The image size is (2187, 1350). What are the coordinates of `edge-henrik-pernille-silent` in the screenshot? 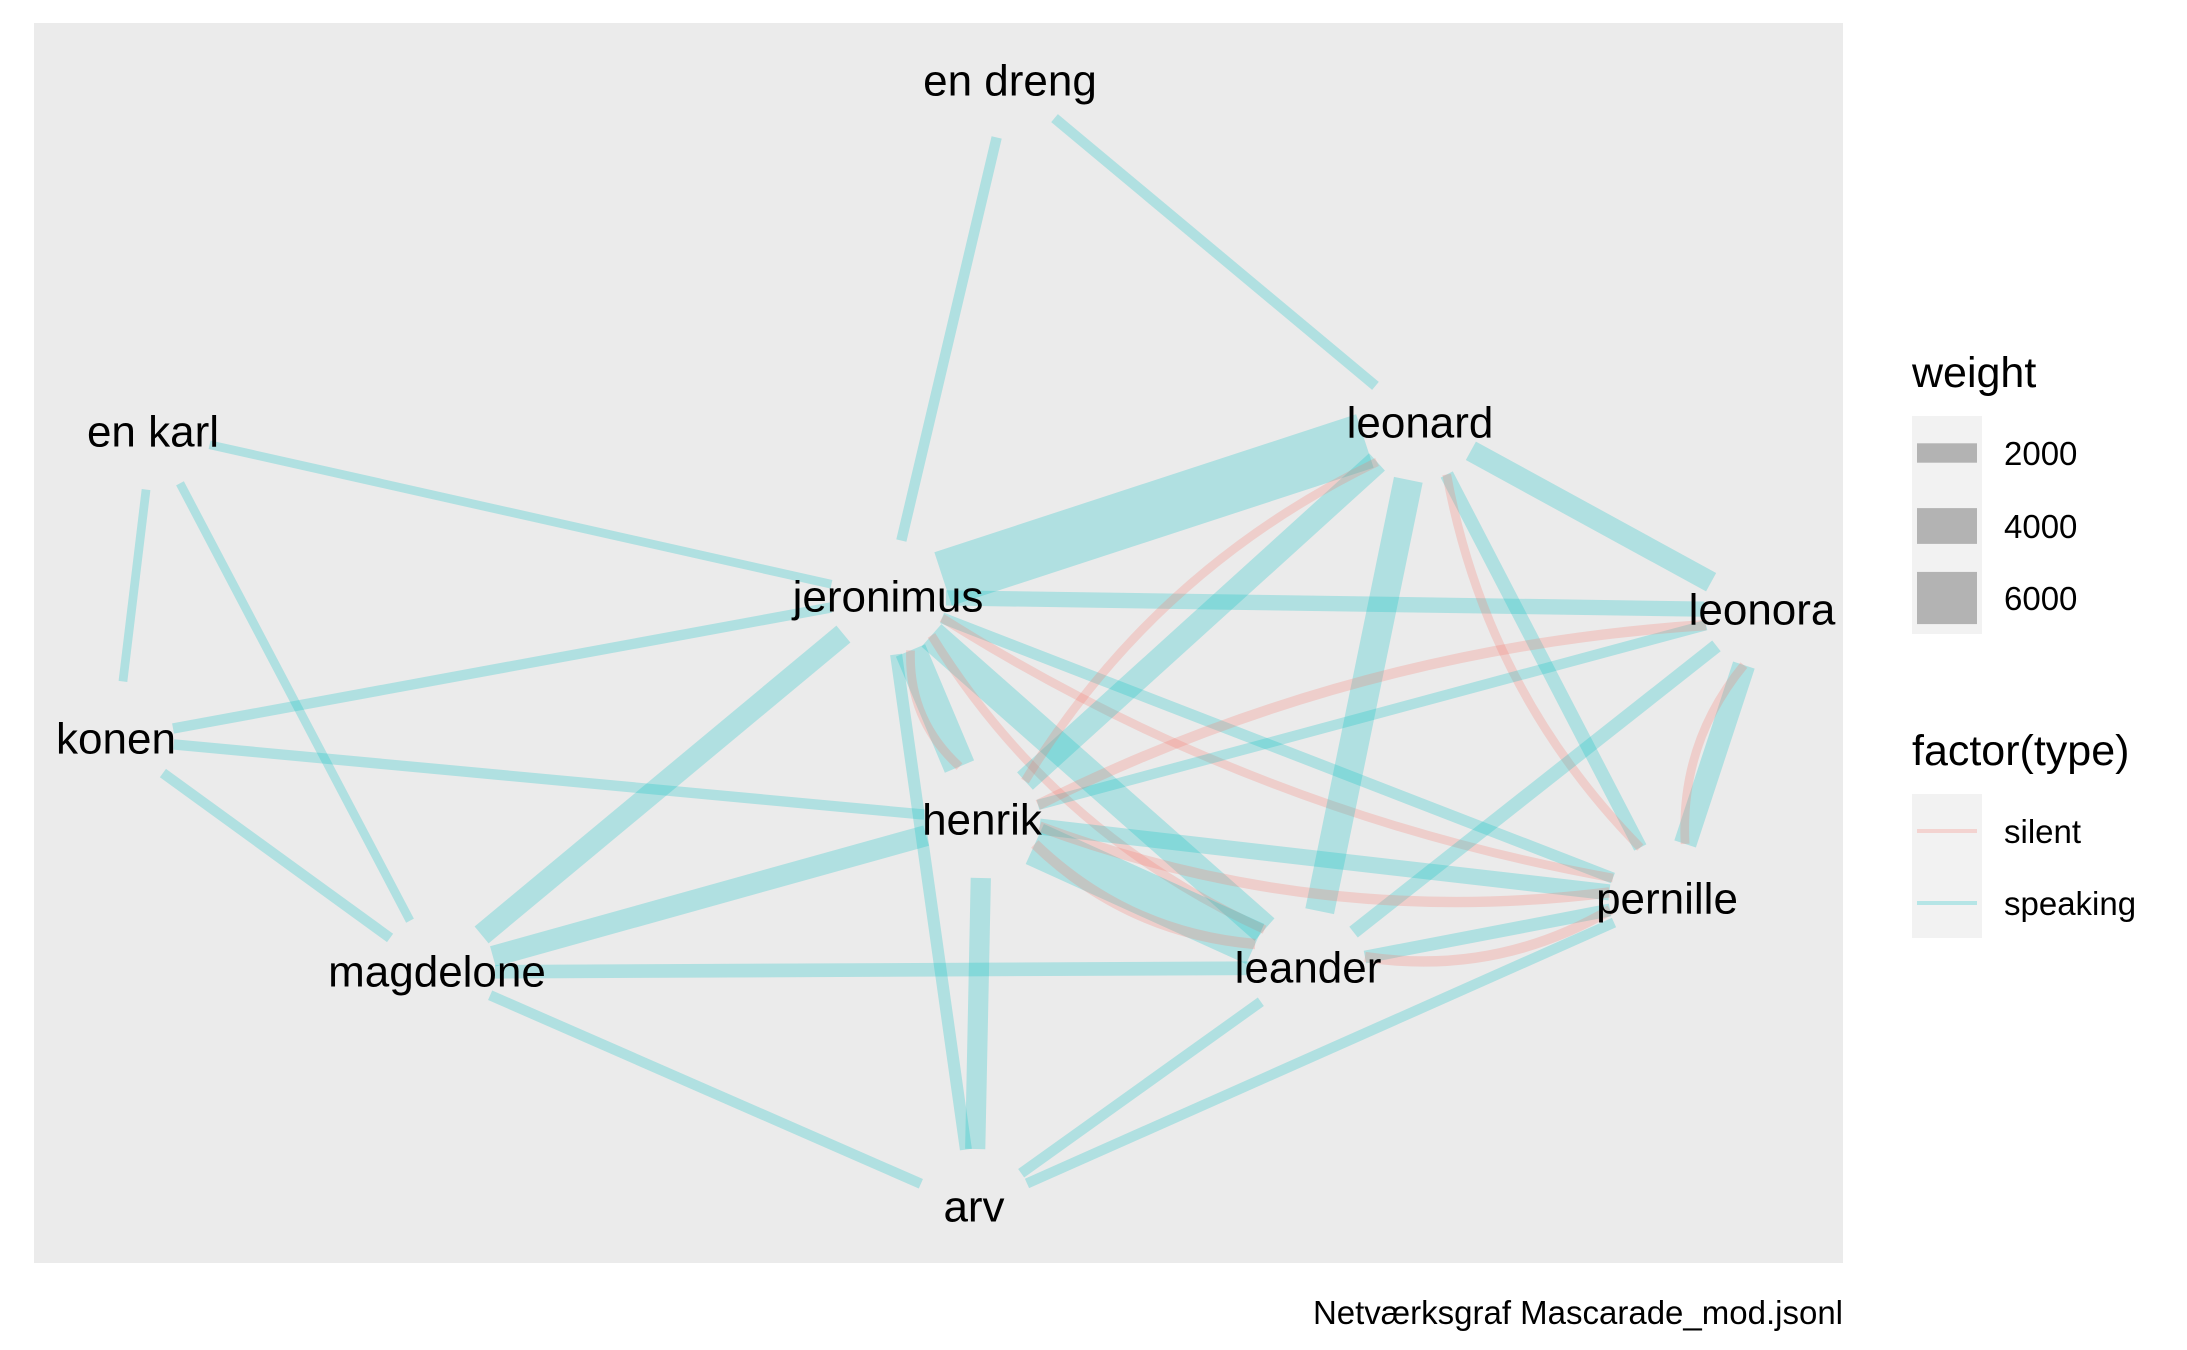 It's located at (1324, 864).